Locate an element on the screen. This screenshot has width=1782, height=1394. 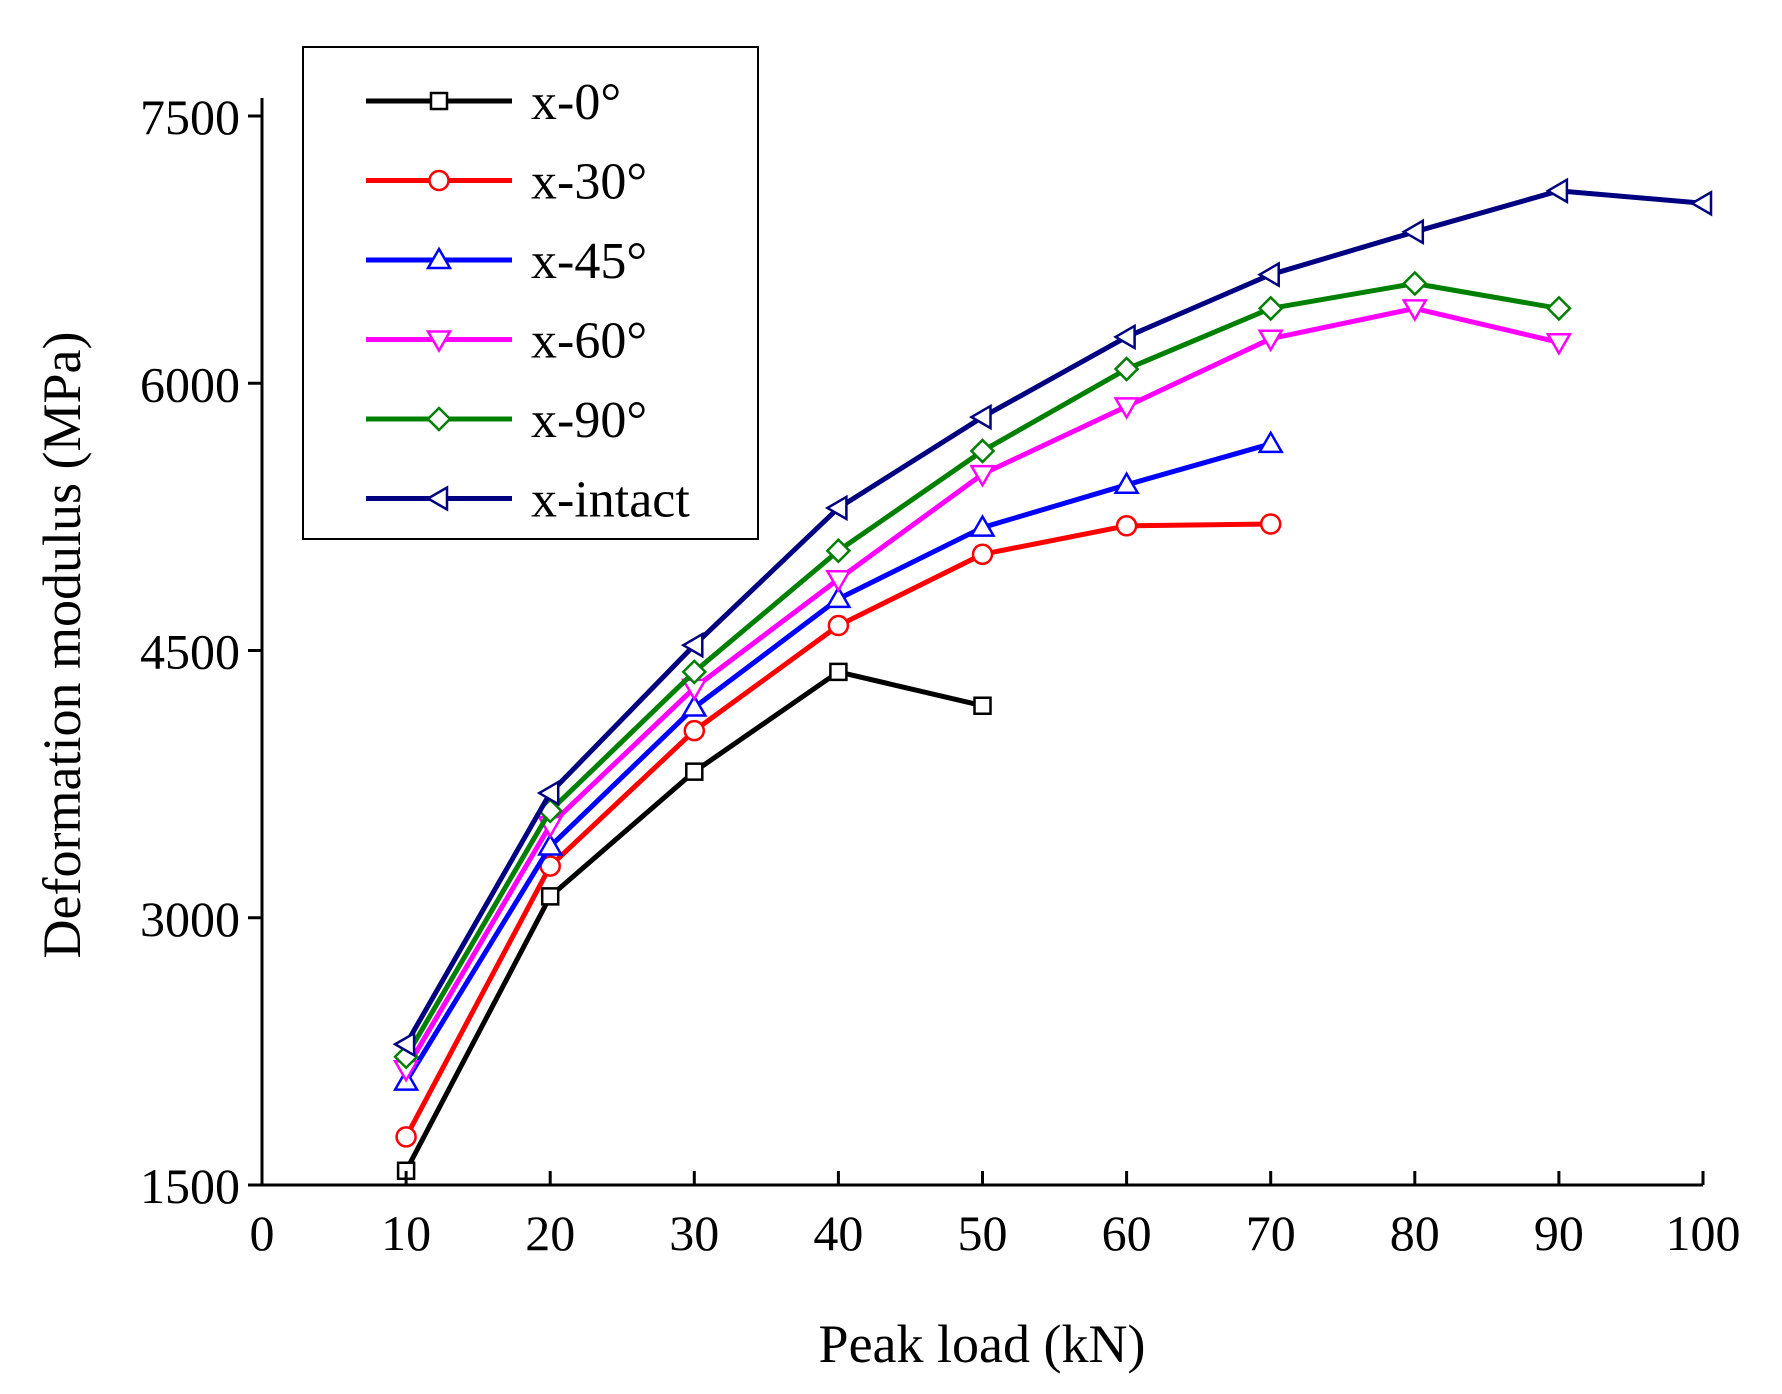
x-tick-label: 40 is located at coordinates (838, 1233).